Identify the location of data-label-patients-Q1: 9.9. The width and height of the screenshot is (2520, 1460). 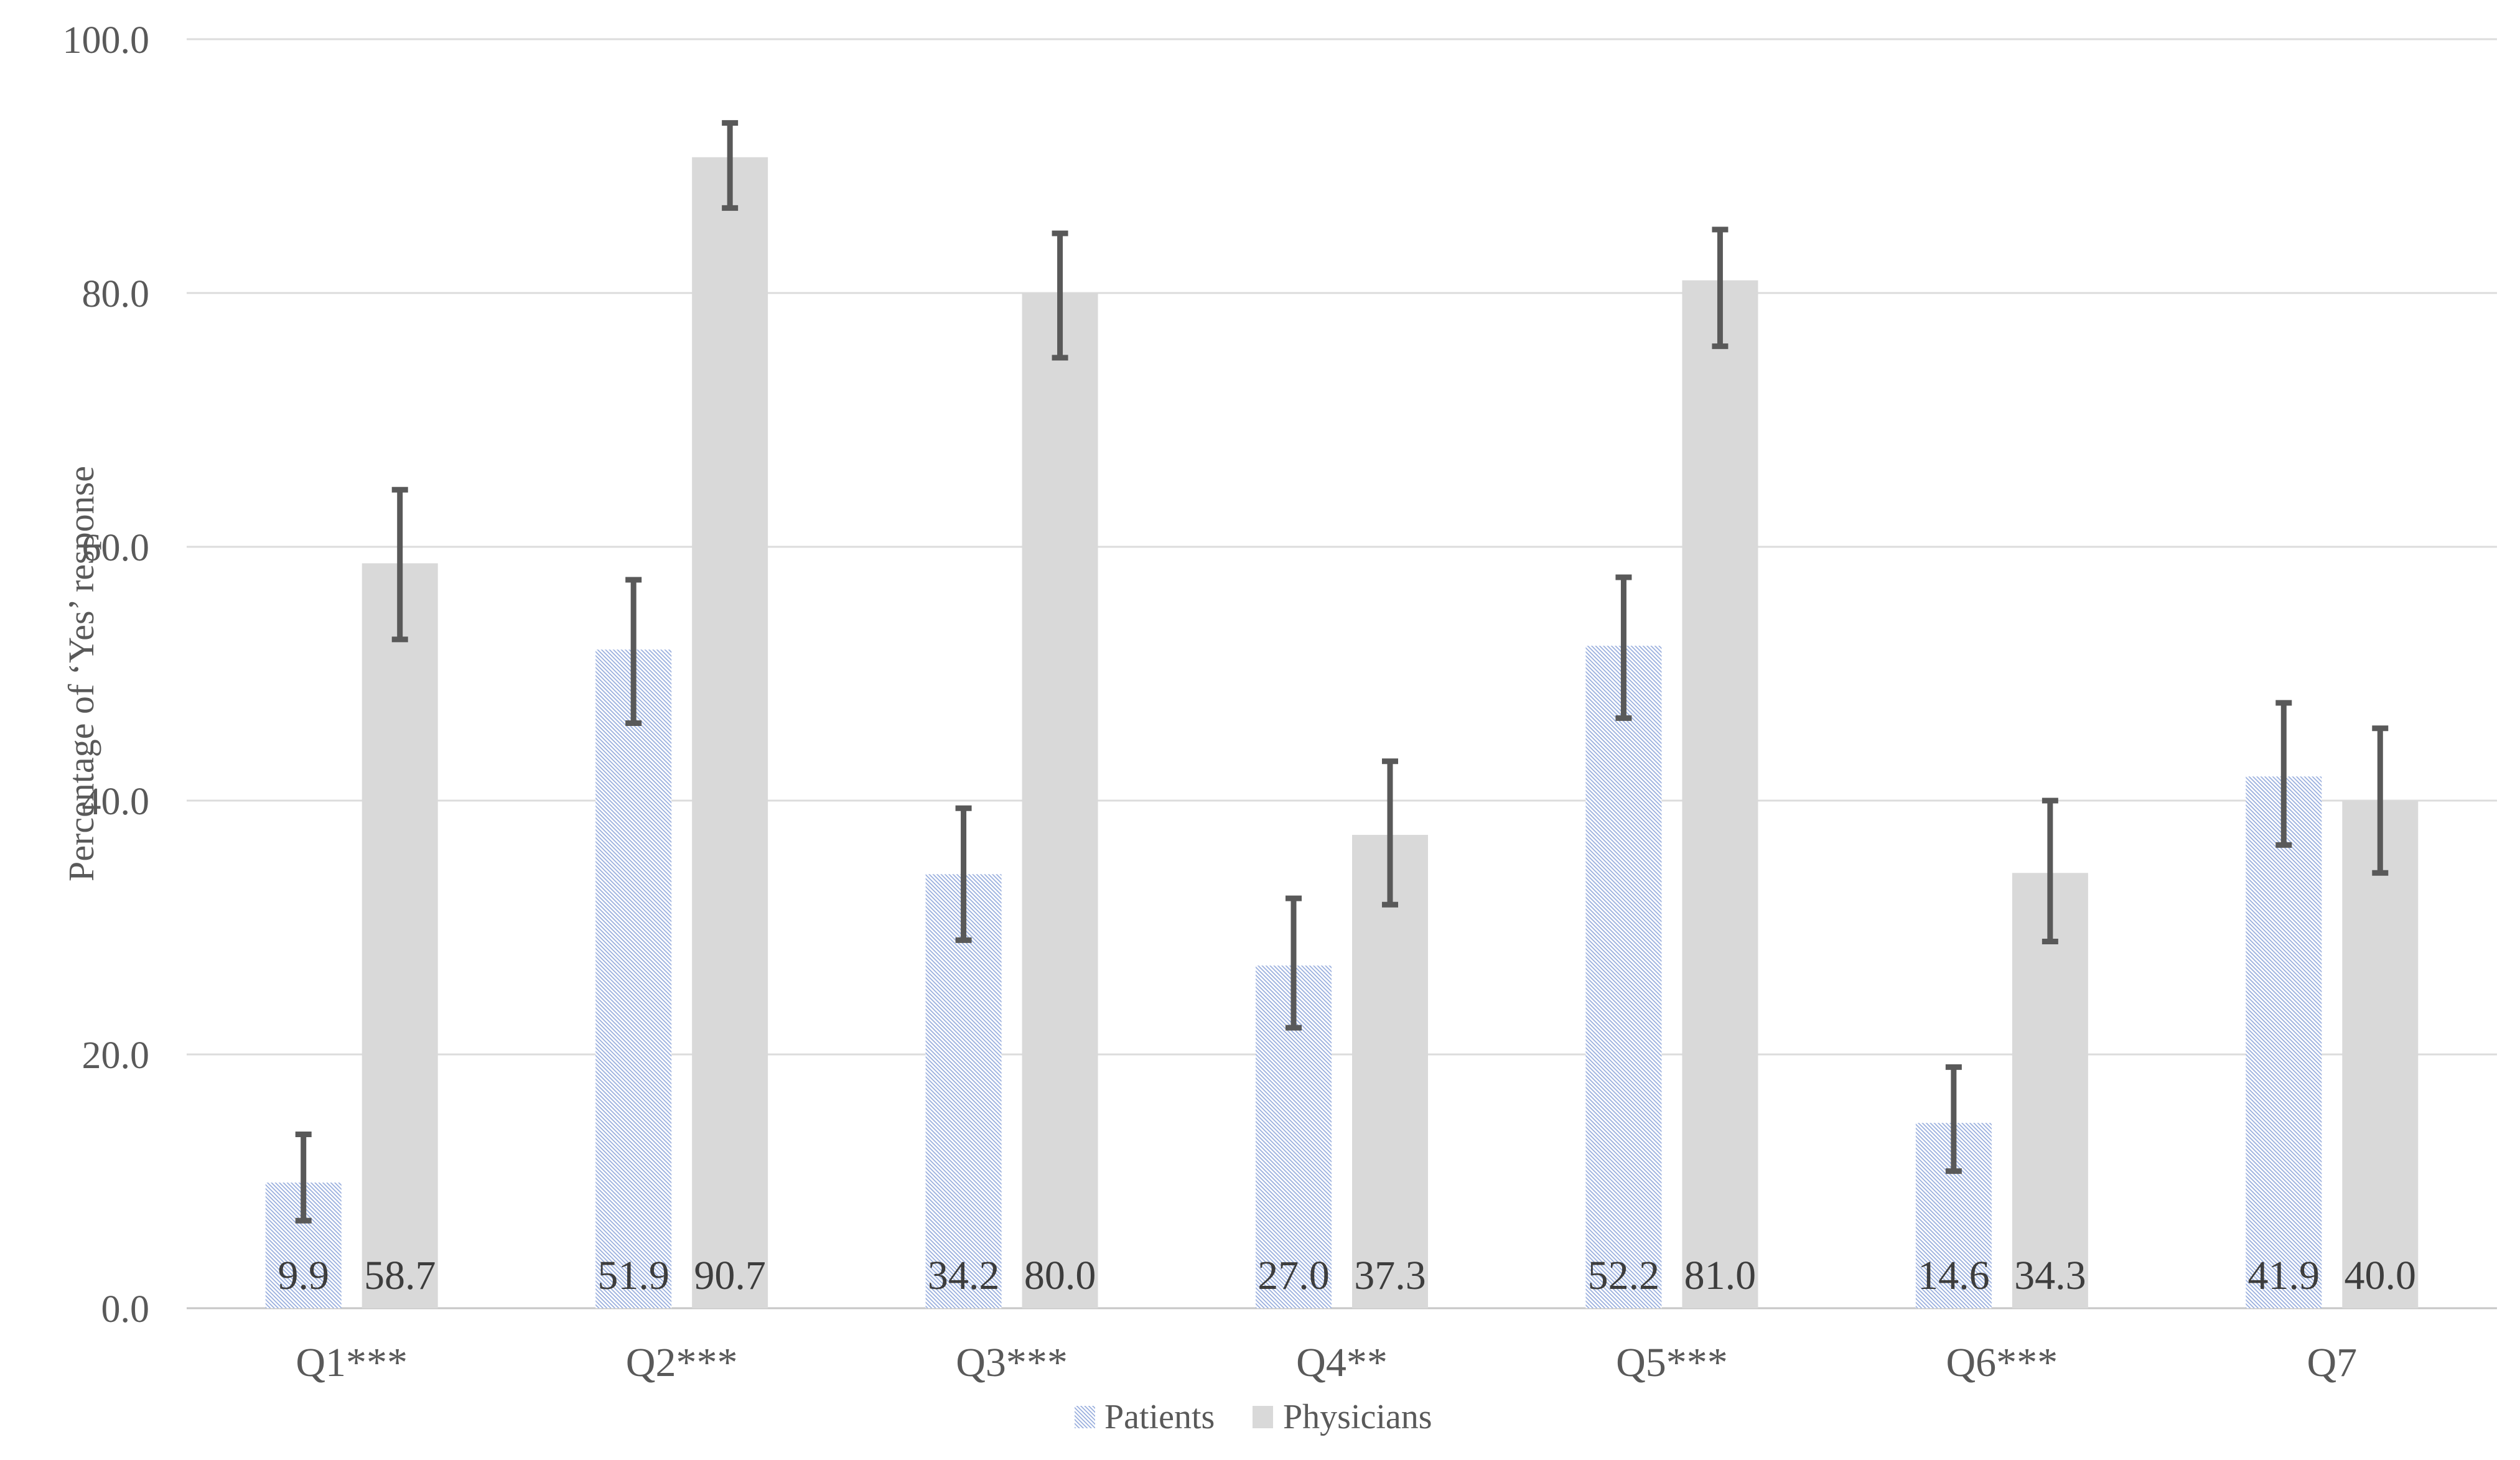
(303, 1275).